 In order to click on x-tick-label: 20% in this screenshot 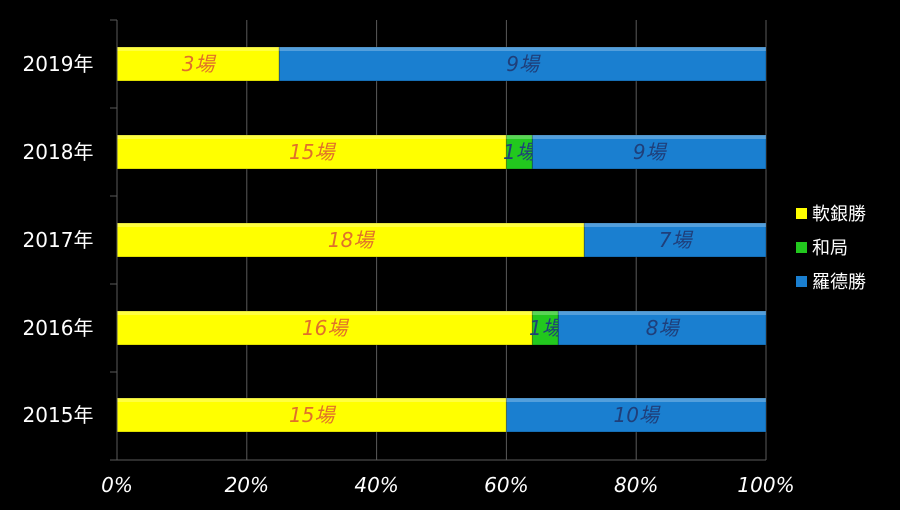, I will do `click(247, 485)`.